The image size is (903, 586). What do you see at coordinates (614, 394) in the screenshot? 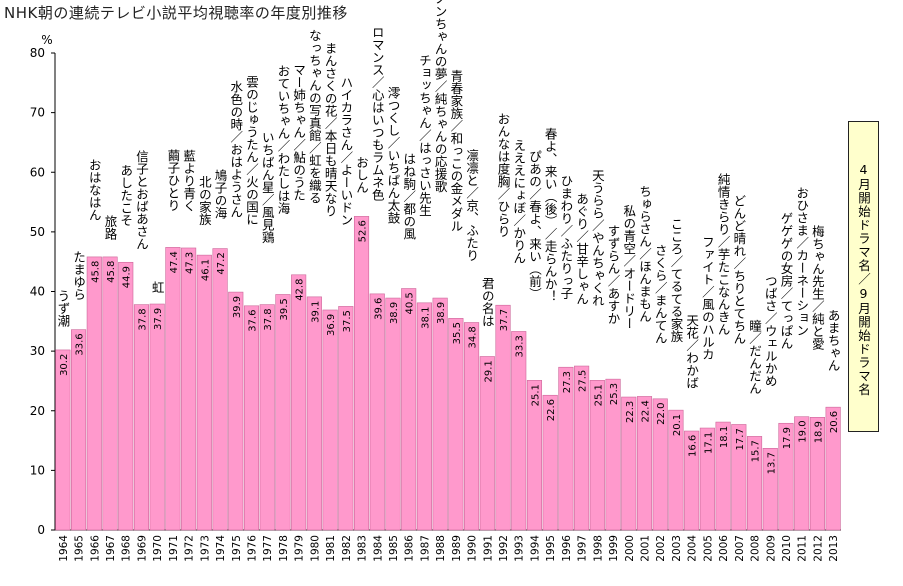
I see `data-label: 25.3` at bounding box center [614, 394].